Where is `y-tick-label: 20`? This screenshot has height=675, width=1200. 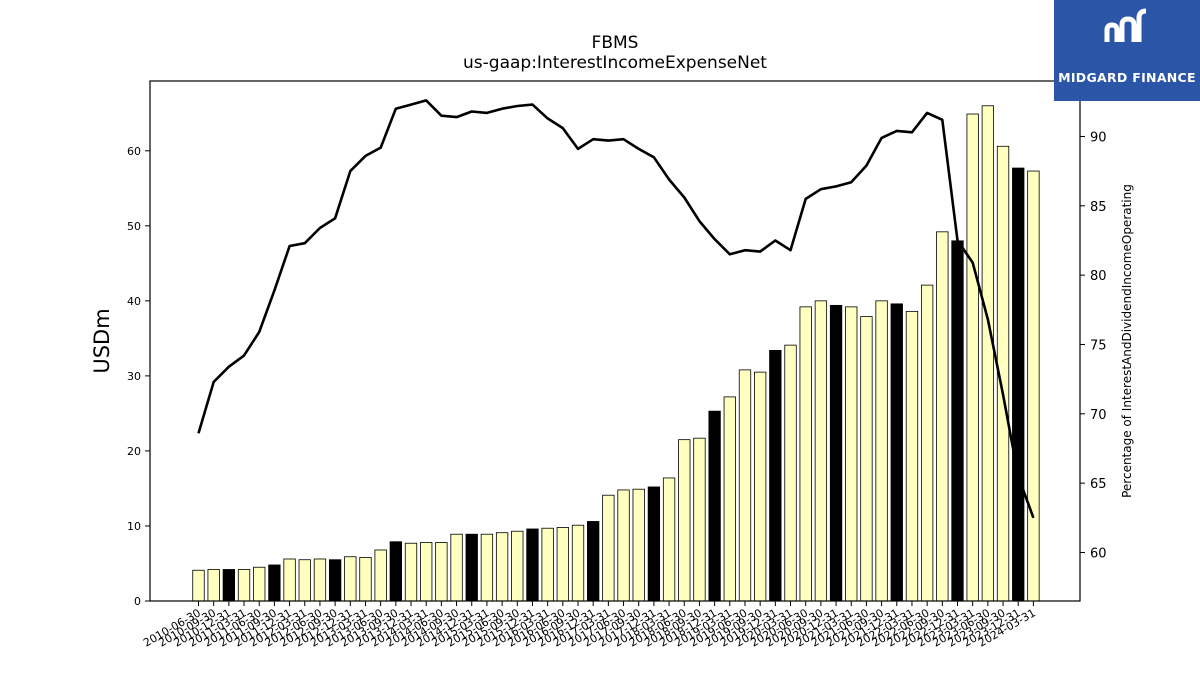
y-tick-label: 20 is located at coordinates (134, 451).